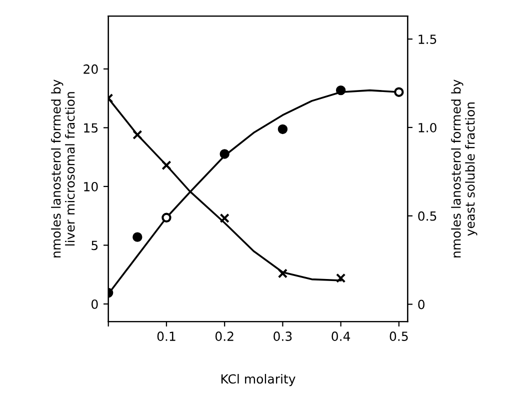 The height and width of the screenshot is (402, 516). I want to click on y2-tick-label: 0, so click(421, 305).